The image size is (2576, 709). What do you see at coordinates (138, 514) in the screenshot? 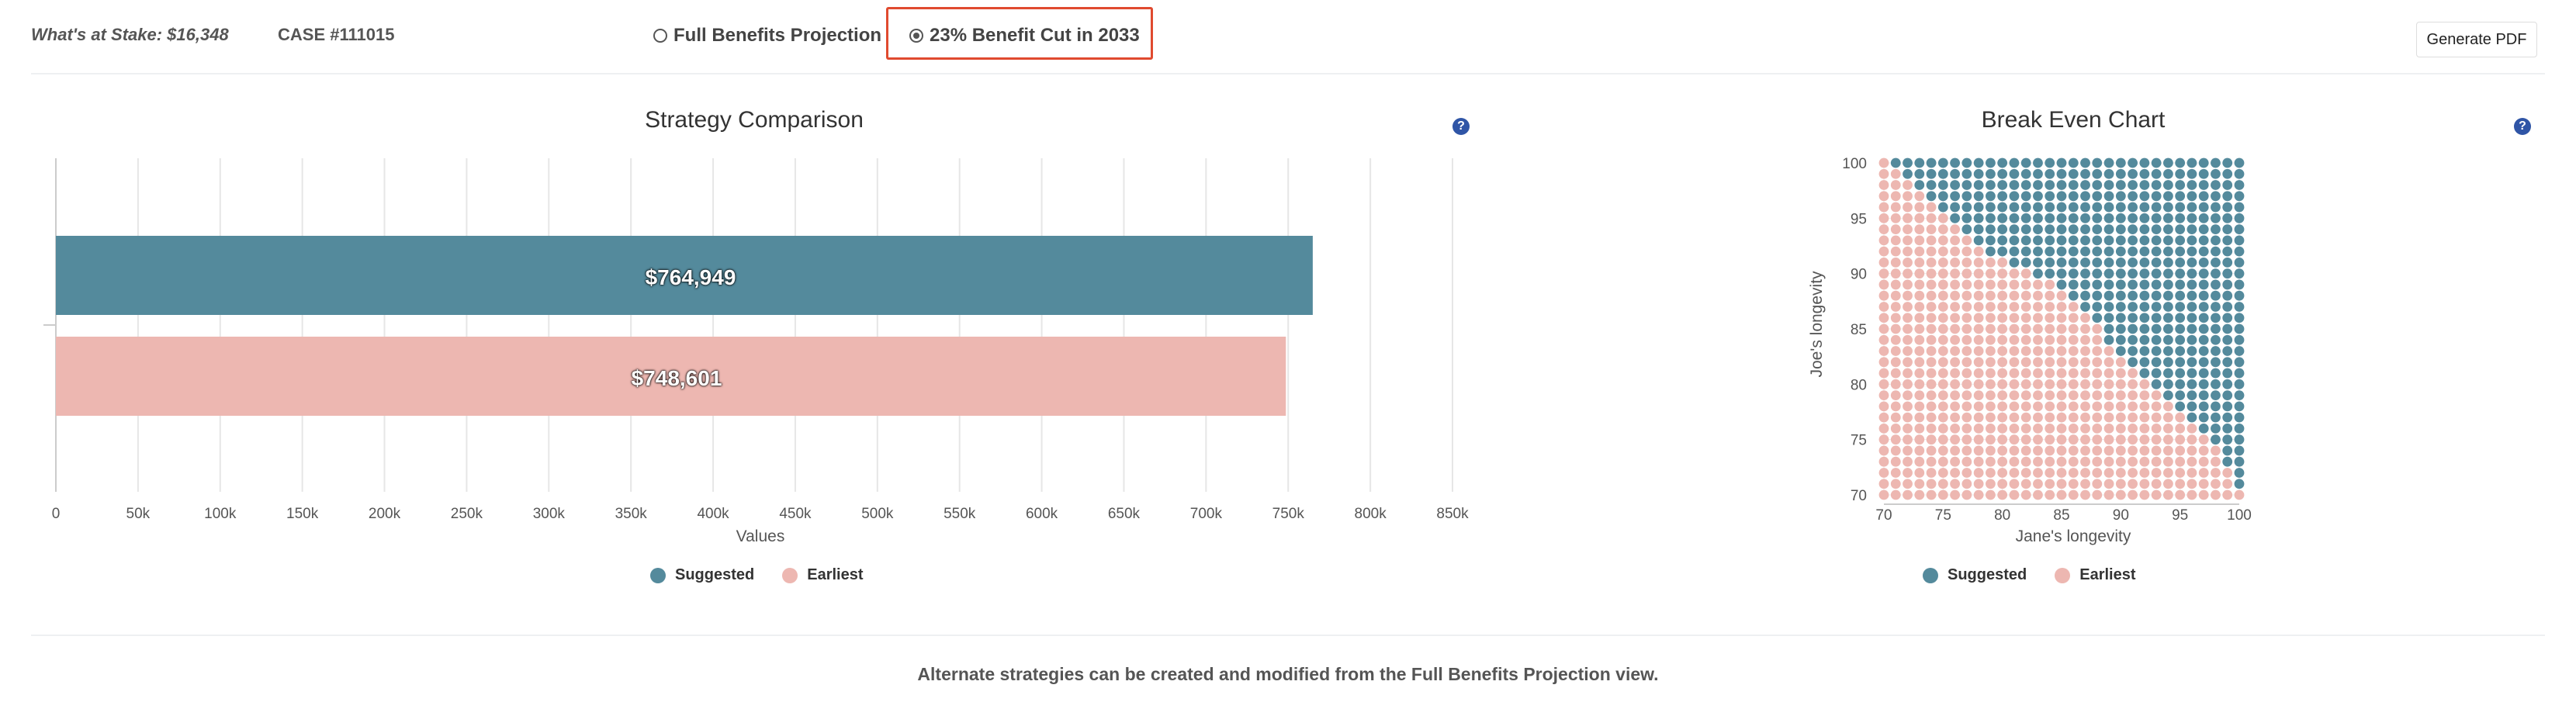
I see `strategy-x-tick-label: 50k` at bounding box center [138, 514].